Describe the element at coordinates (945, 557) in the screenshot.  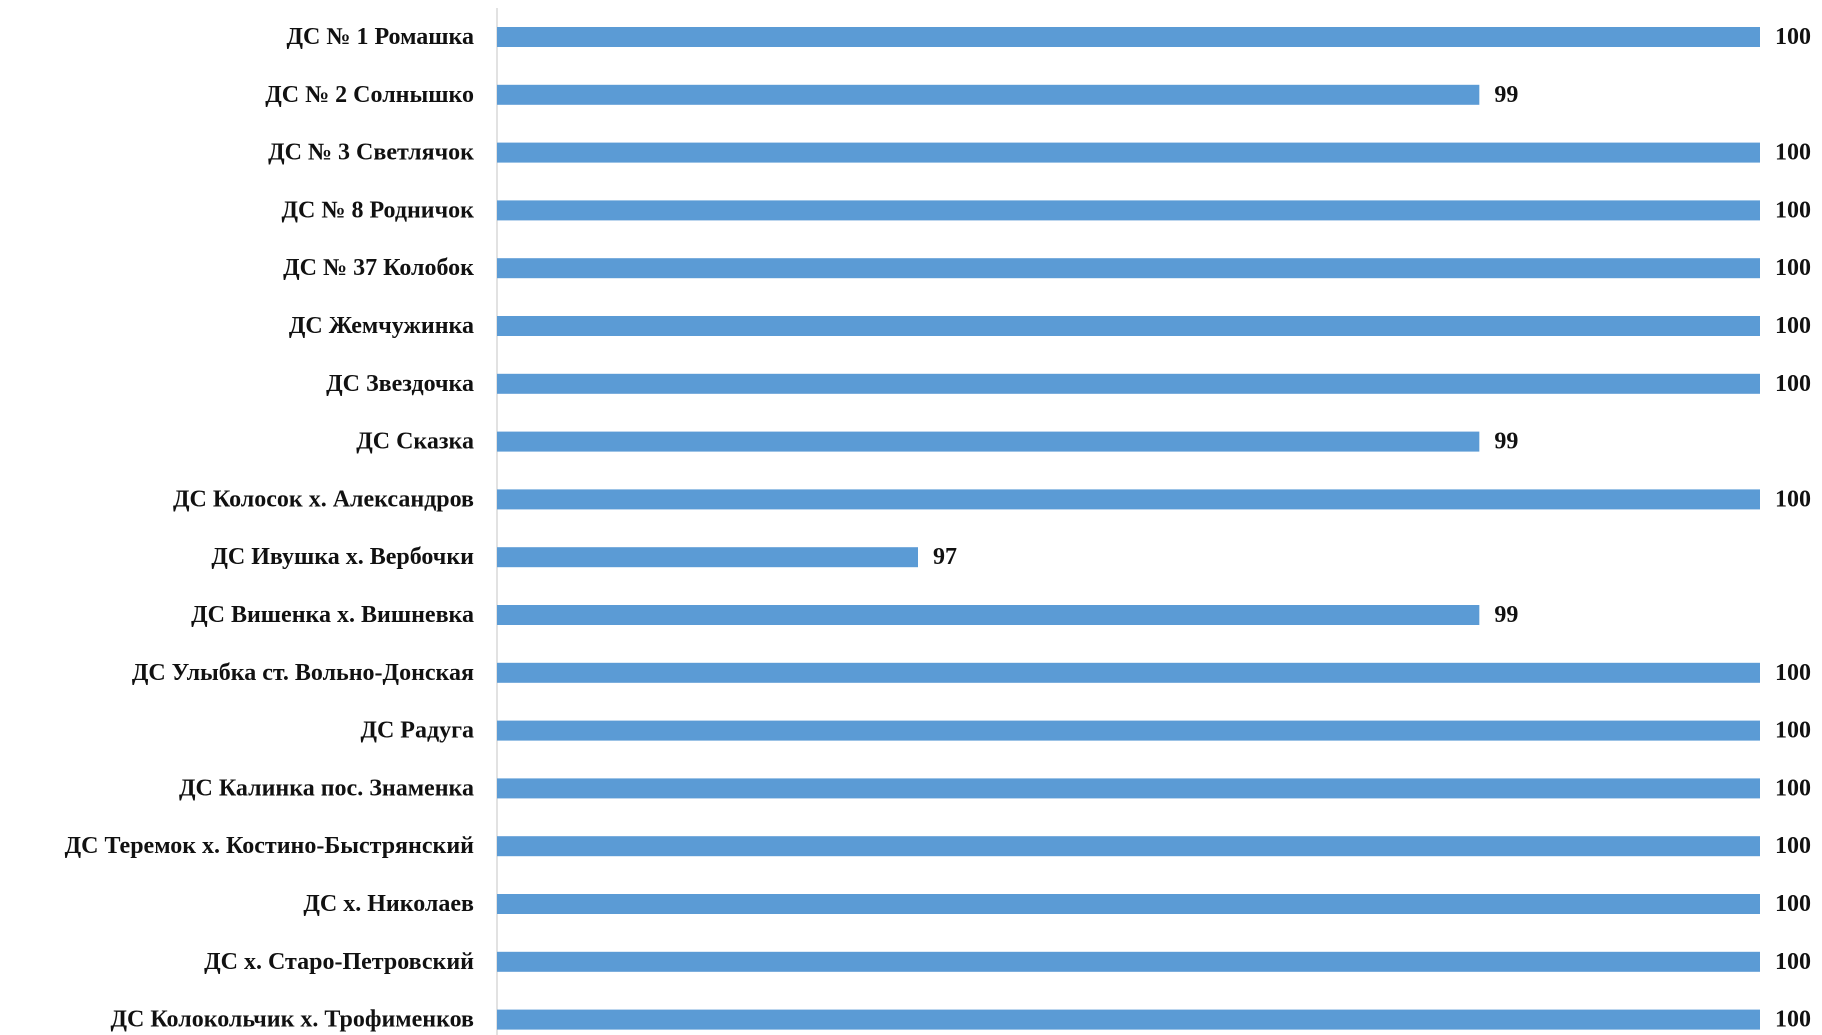
I see `data-label: 97` at that location.